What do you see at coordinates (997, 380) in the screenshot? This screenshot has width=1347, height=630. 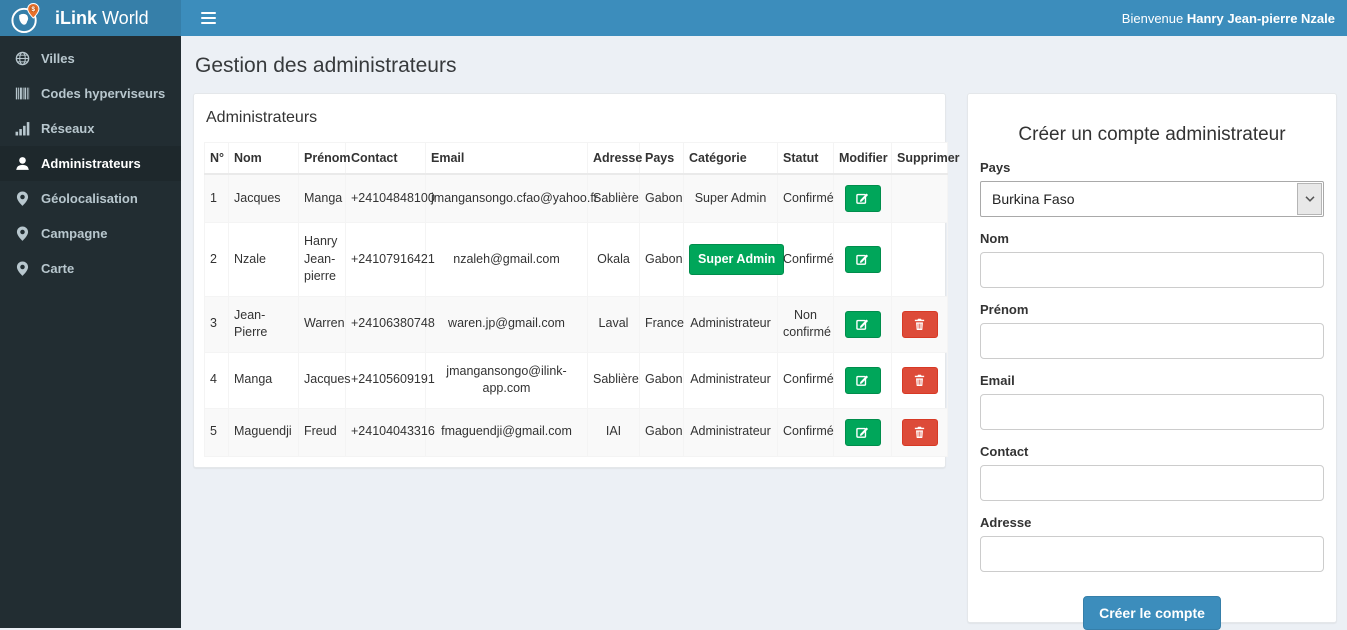 I see `email-label: Email` at bounding box center [997, 380].